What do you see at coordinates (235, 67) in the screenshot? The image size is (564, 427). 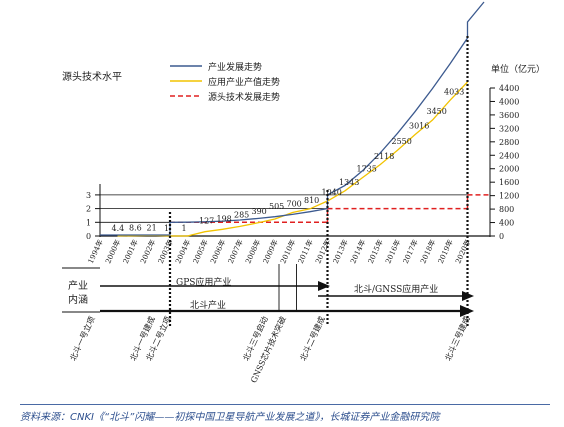 I see `legend-industry-label: 产业发展走势` at bounding box center [235, 67].